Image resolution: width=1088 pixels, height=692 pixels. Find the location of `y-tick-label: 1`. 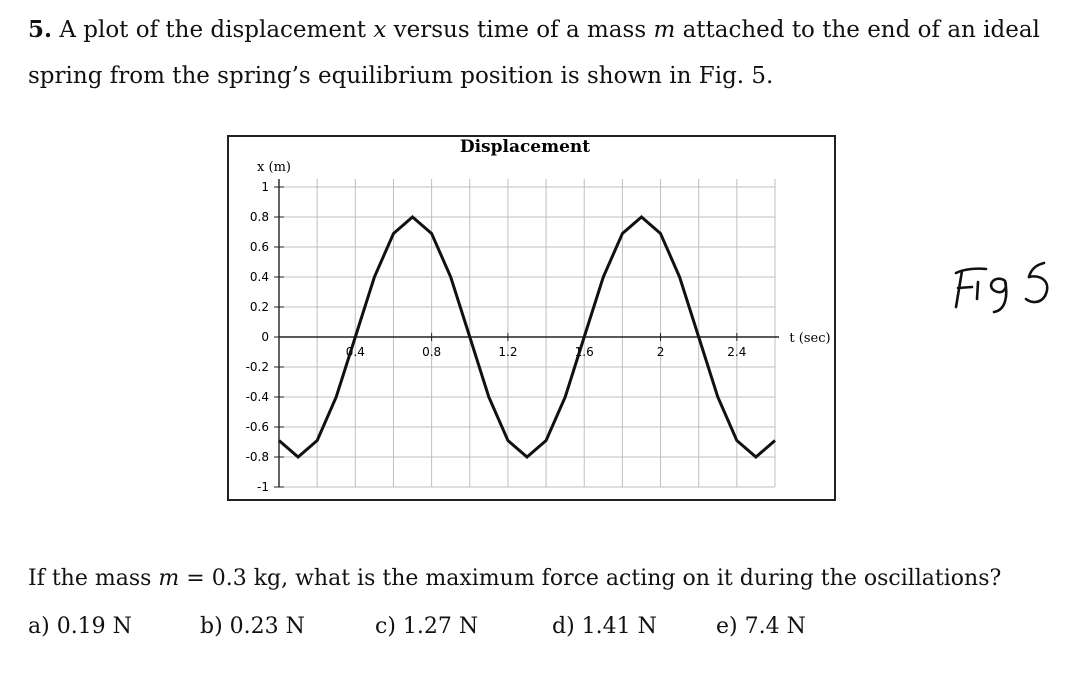

y-tick-label: 1 is located at coordinates (265, 187).